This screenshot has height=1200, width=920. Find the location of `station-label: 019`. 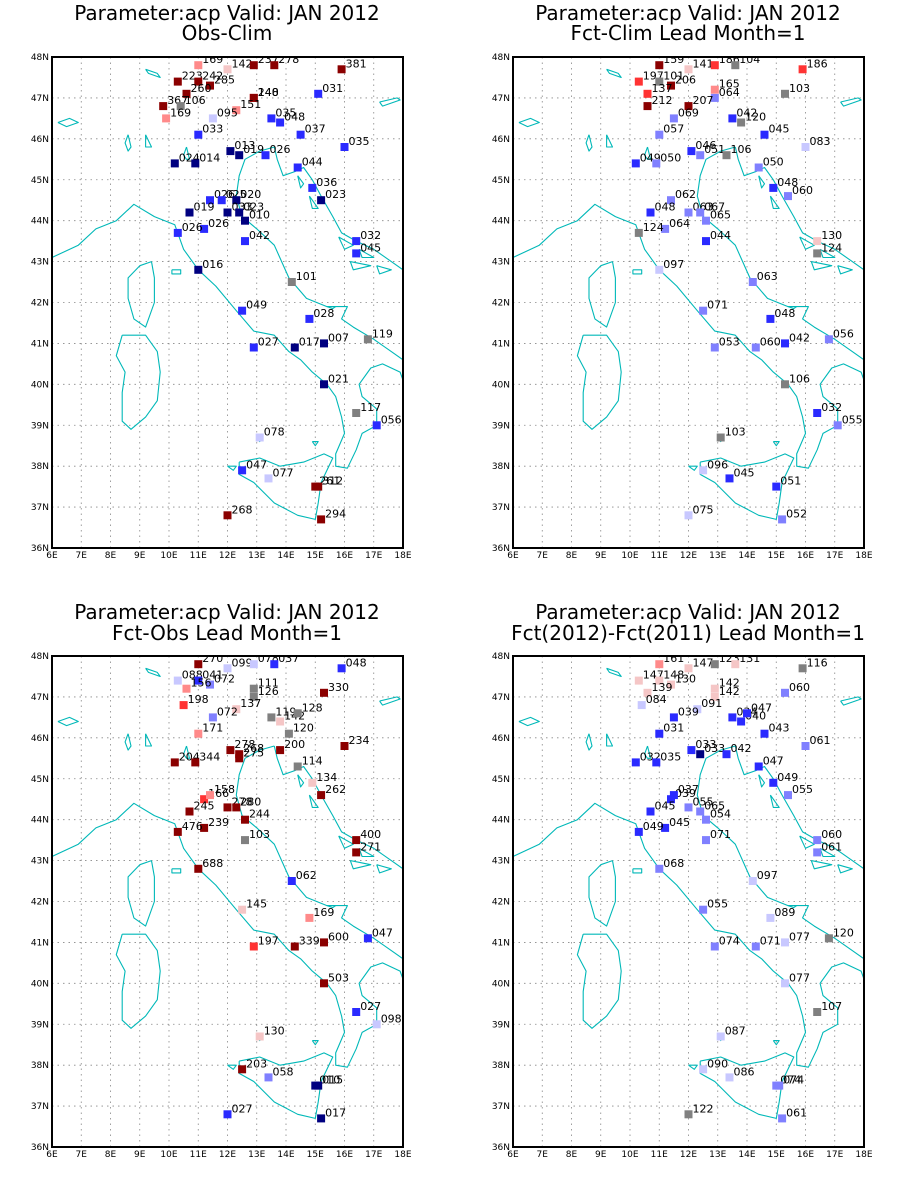

station-label: 019 is located at coordinates (204, 207).